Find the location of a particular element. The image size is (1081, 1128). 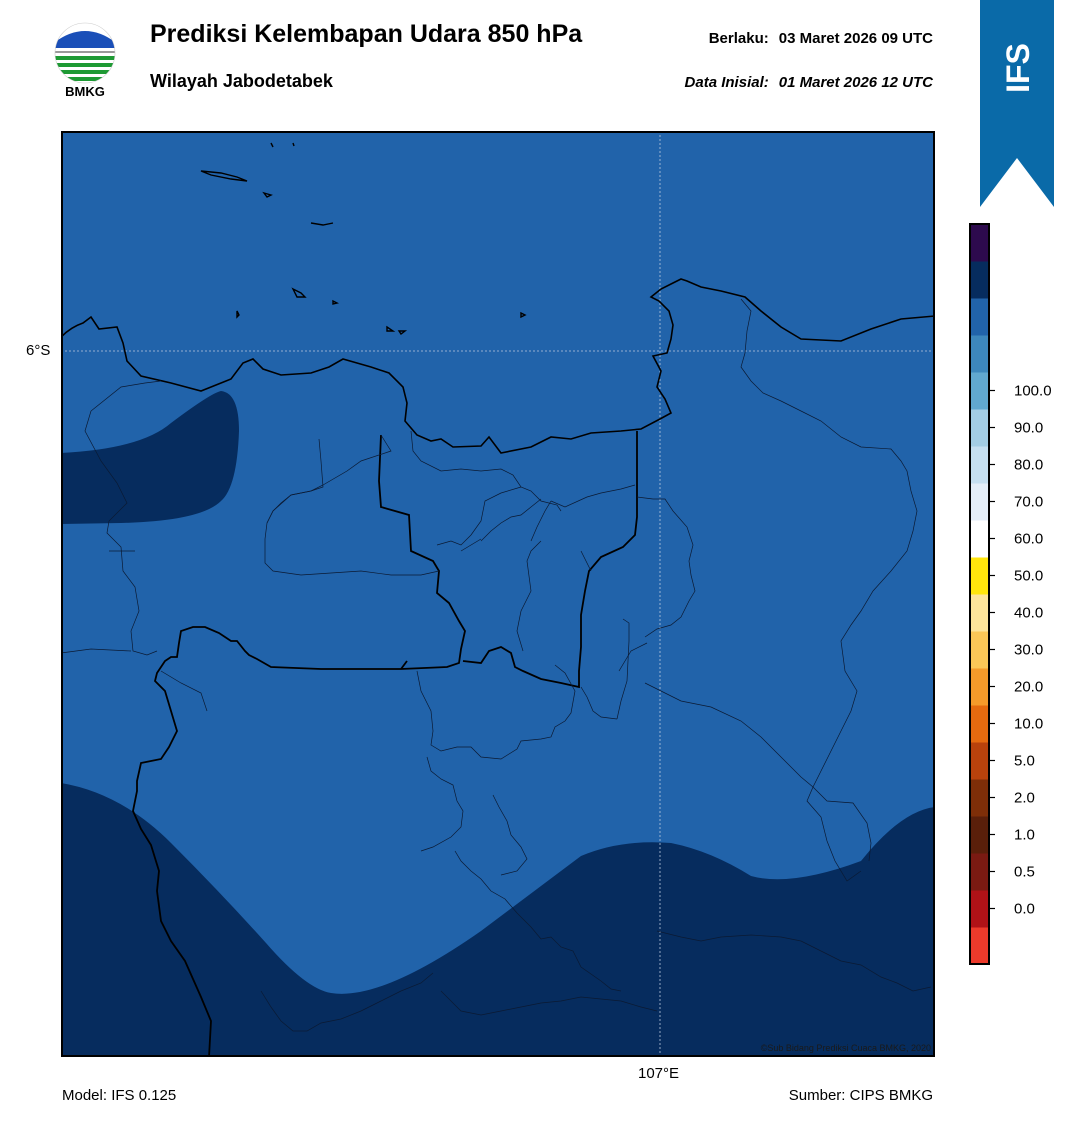

logo-text: BMKG is located at coordinates (85, 91).